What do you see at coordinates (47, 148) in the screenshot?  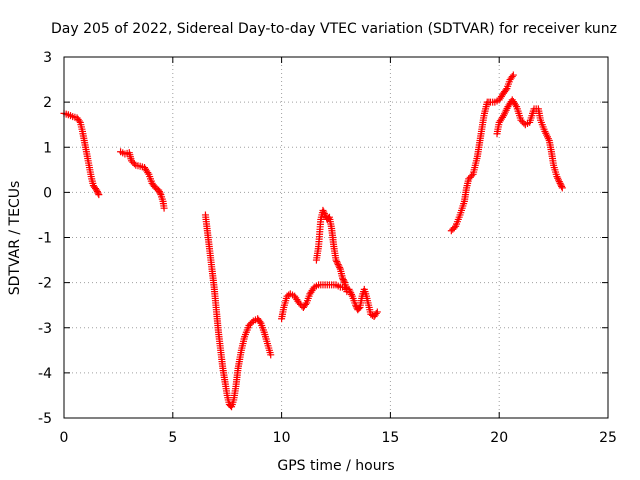 I see `y-tick-label: 1` at bounding box center [47, 148].